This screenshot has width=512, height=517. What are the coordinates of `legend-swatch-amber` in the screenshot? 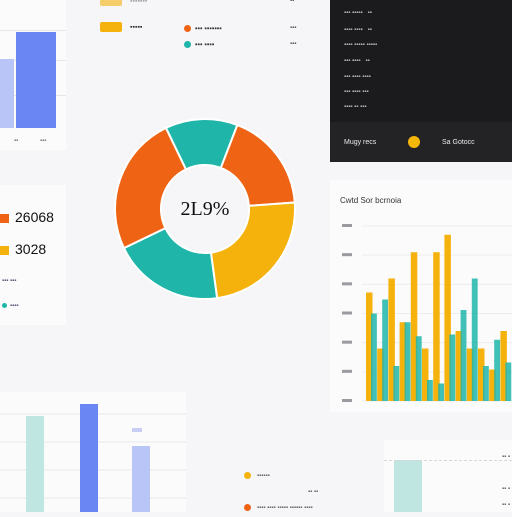 It's located at (111, 27).